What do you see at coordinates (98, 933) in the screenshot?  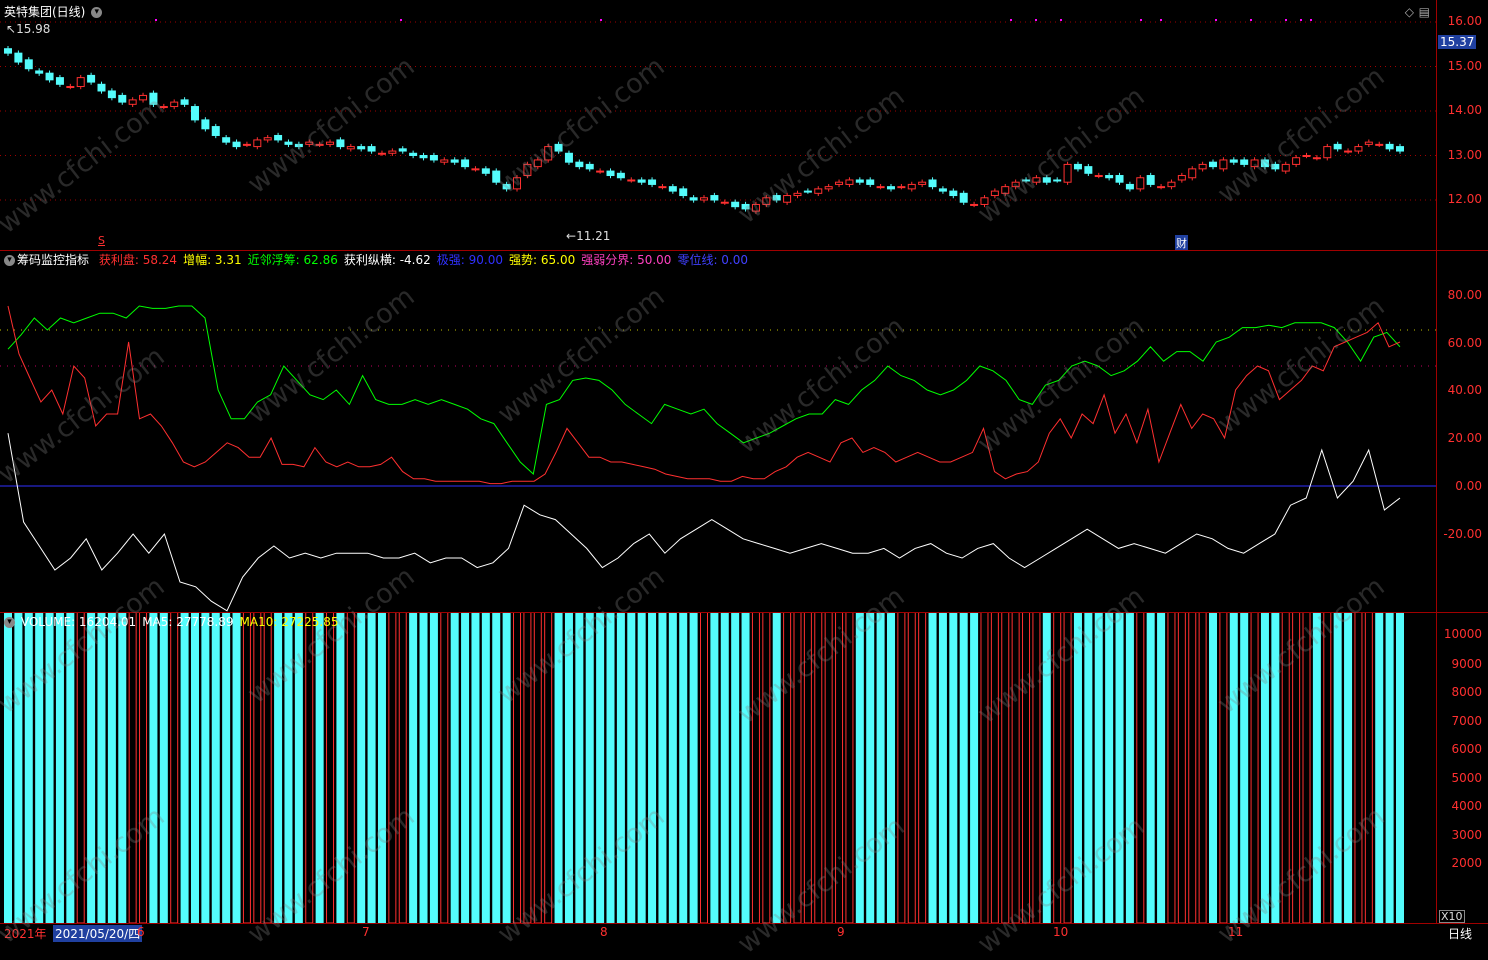 I see `cursor-date: 2021/05/20/四` at bounding box center [98, 933].